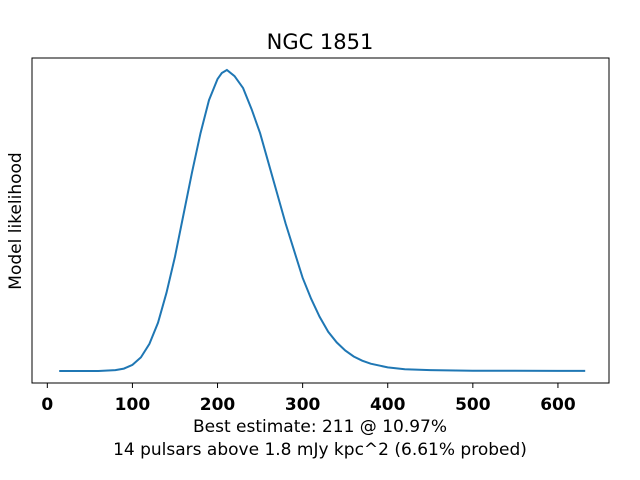 This screenshot has height=480, width=640. What do you see at coordinates (133, 405) in the screenshot?
I see `x-tick-label: 100` at bounding box center [133, 405].